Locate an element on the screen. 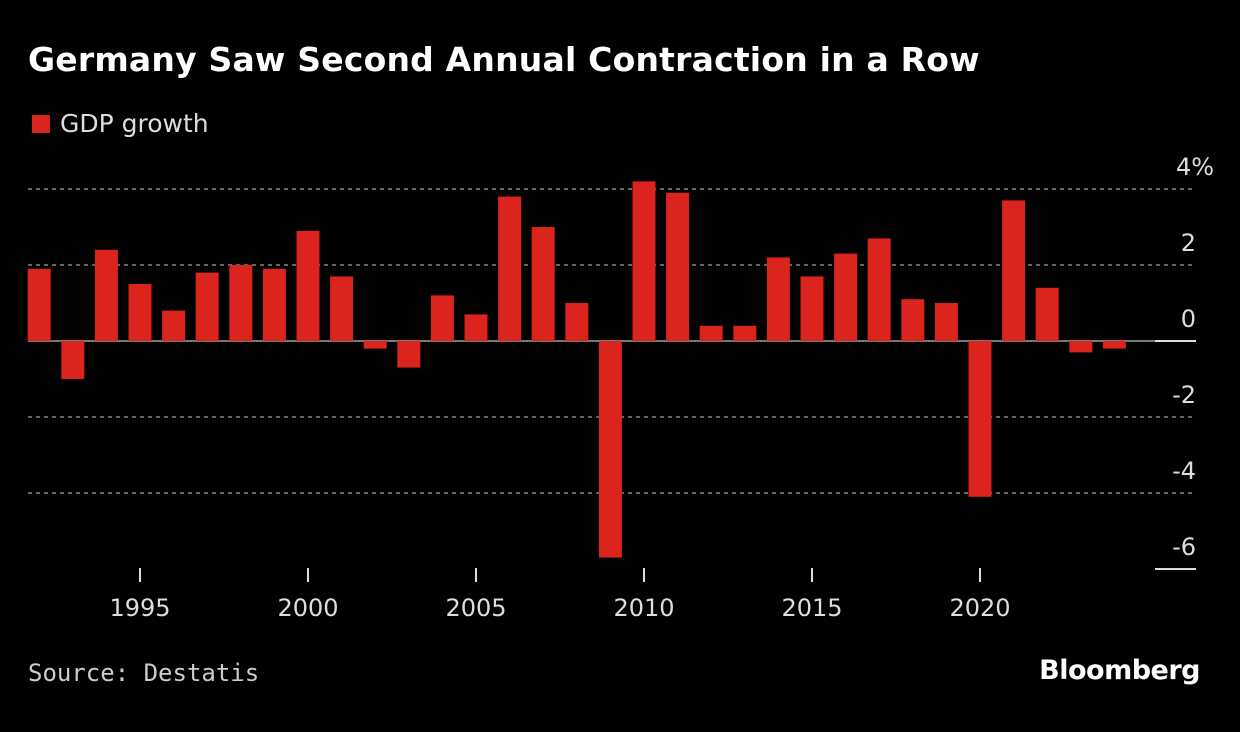 Image resolution: width=1240 pixels, height=732 pixels. bar-2016 is located at coordinates (846, 297).